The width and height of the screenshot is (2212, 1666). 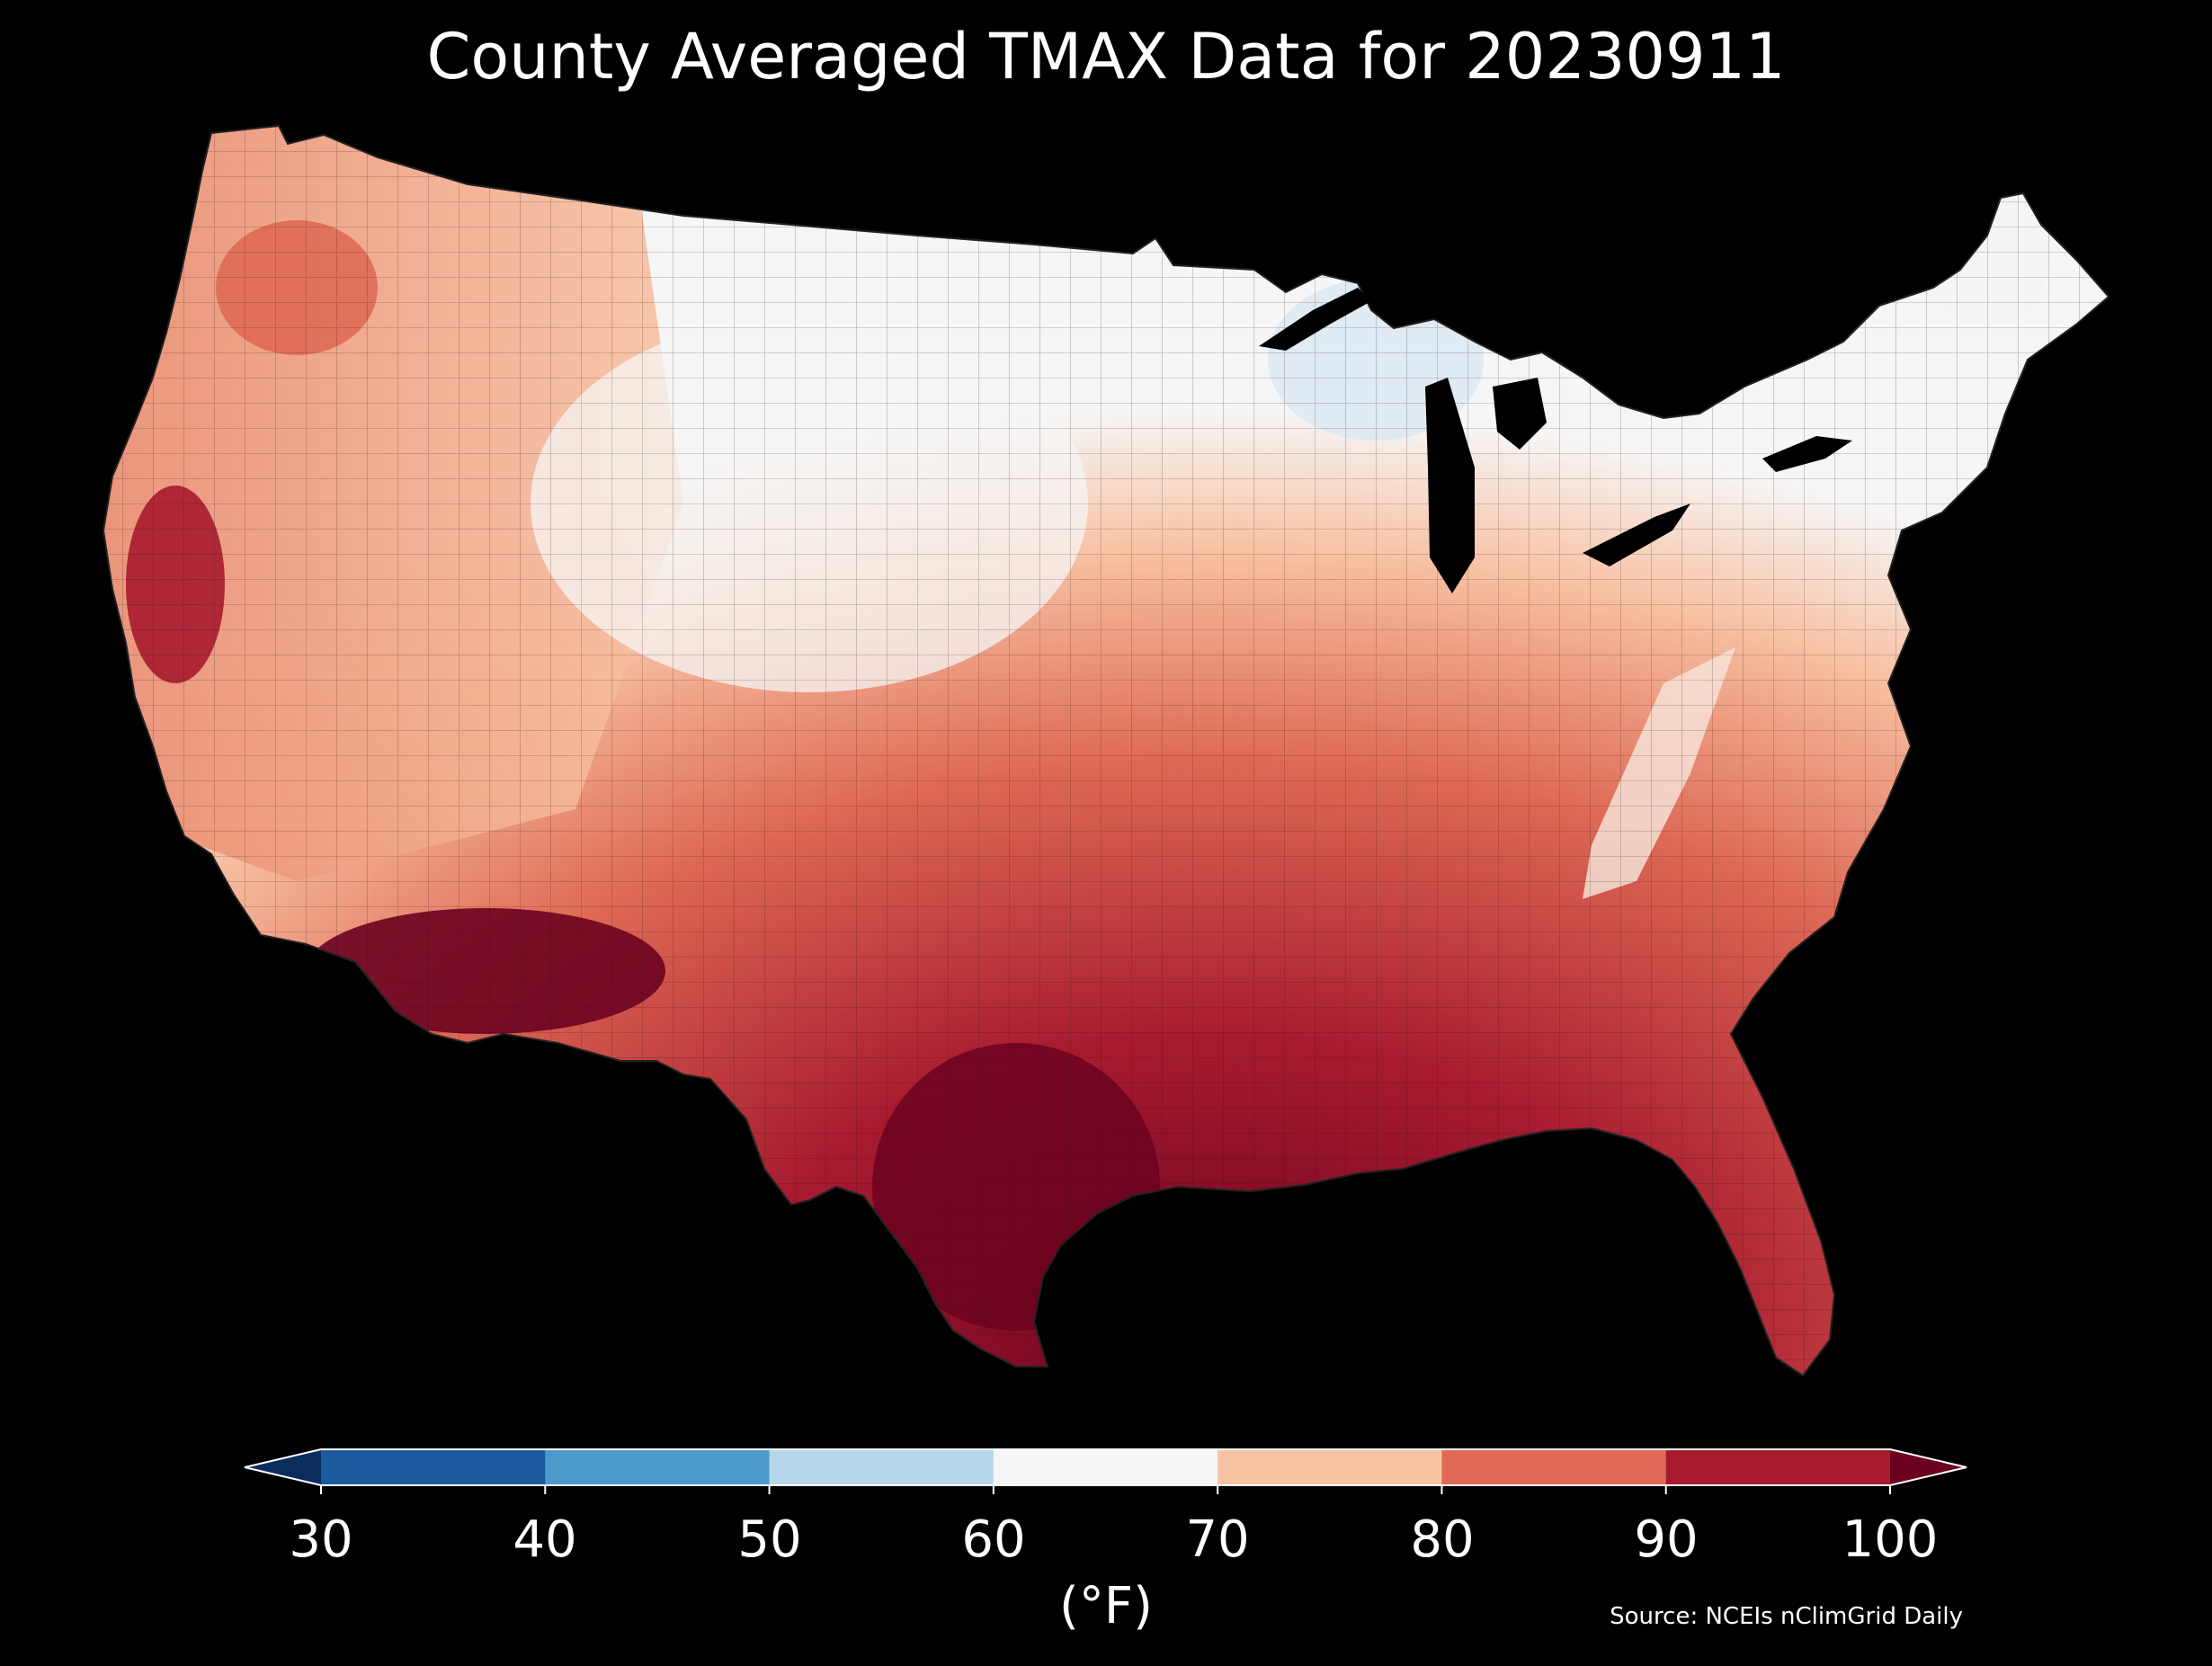 What do you see at coordinates (1450, 486) in the screenshot?
I see `lake-michigan` at bounding box center [1450, 486].